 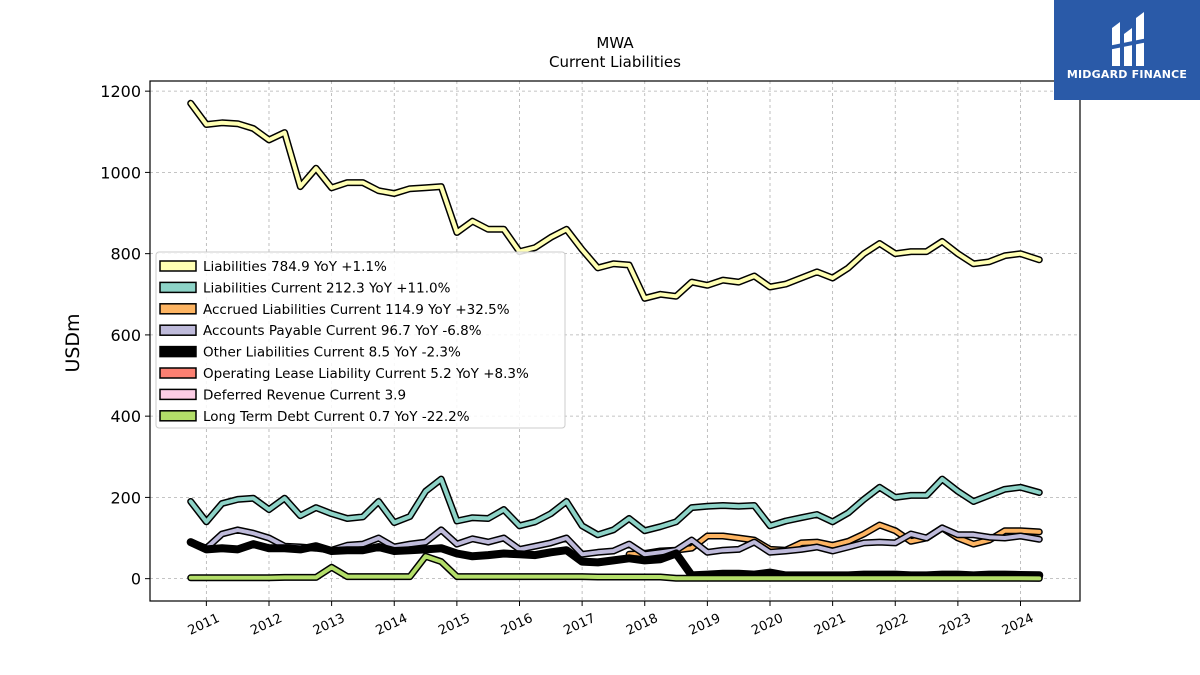 What do you see at coordinates (579, 625) in the screenshot?
I see `x-tick-label: 2017` at bounding box center [579, 625].